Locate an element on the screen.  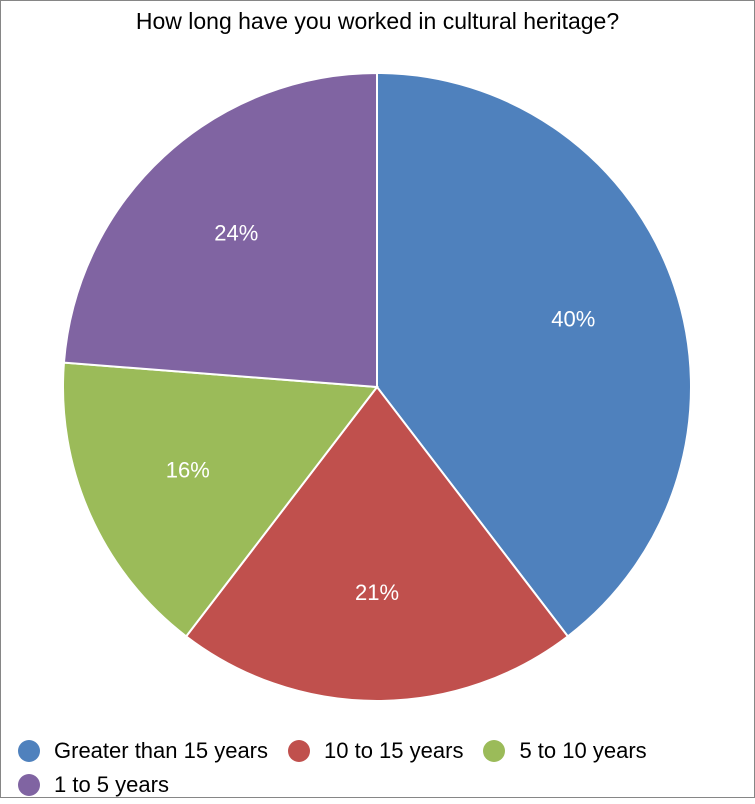
legend-item-3: 5 to 10 years is located at coordinates (565, 751).